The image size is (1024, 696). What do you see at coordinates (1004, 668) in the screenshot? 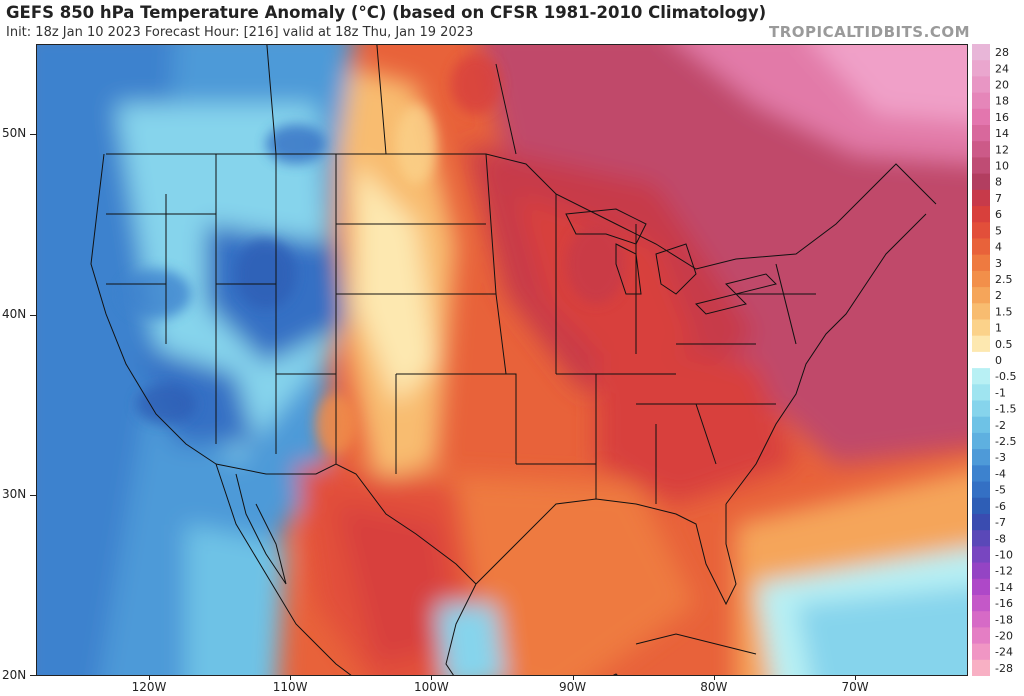
I see `colorbar-label: -28` at bounding box center [1004, 668].